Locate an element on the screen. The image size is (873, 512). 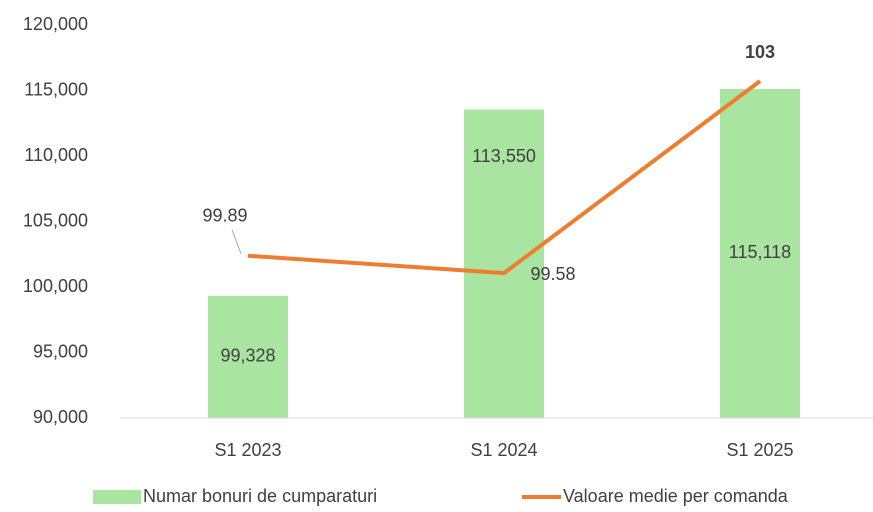
bar-value-label: 99,328 is located at coordinates (247, 356).